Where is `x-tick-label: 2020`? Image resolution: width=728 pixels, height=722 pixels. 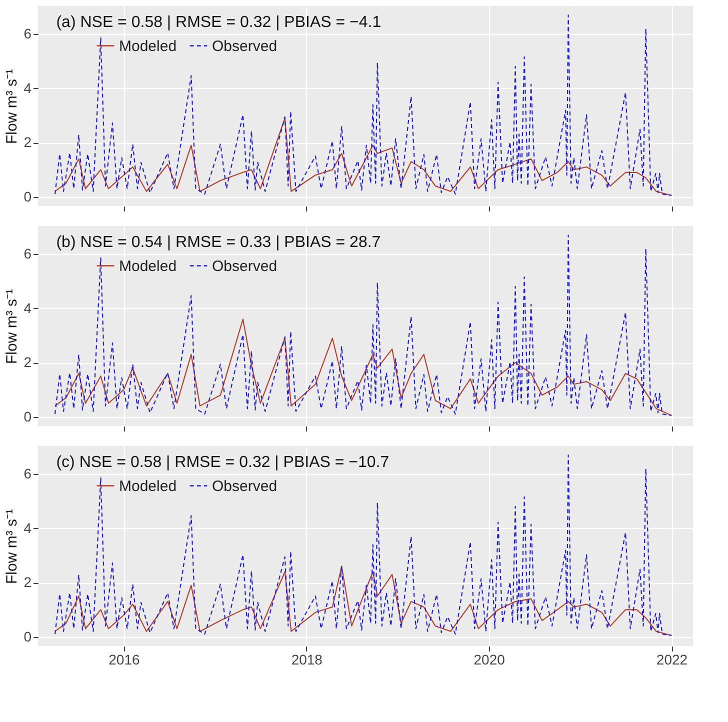 x-tick-label: 2020 is located at coordinates (490, 660).